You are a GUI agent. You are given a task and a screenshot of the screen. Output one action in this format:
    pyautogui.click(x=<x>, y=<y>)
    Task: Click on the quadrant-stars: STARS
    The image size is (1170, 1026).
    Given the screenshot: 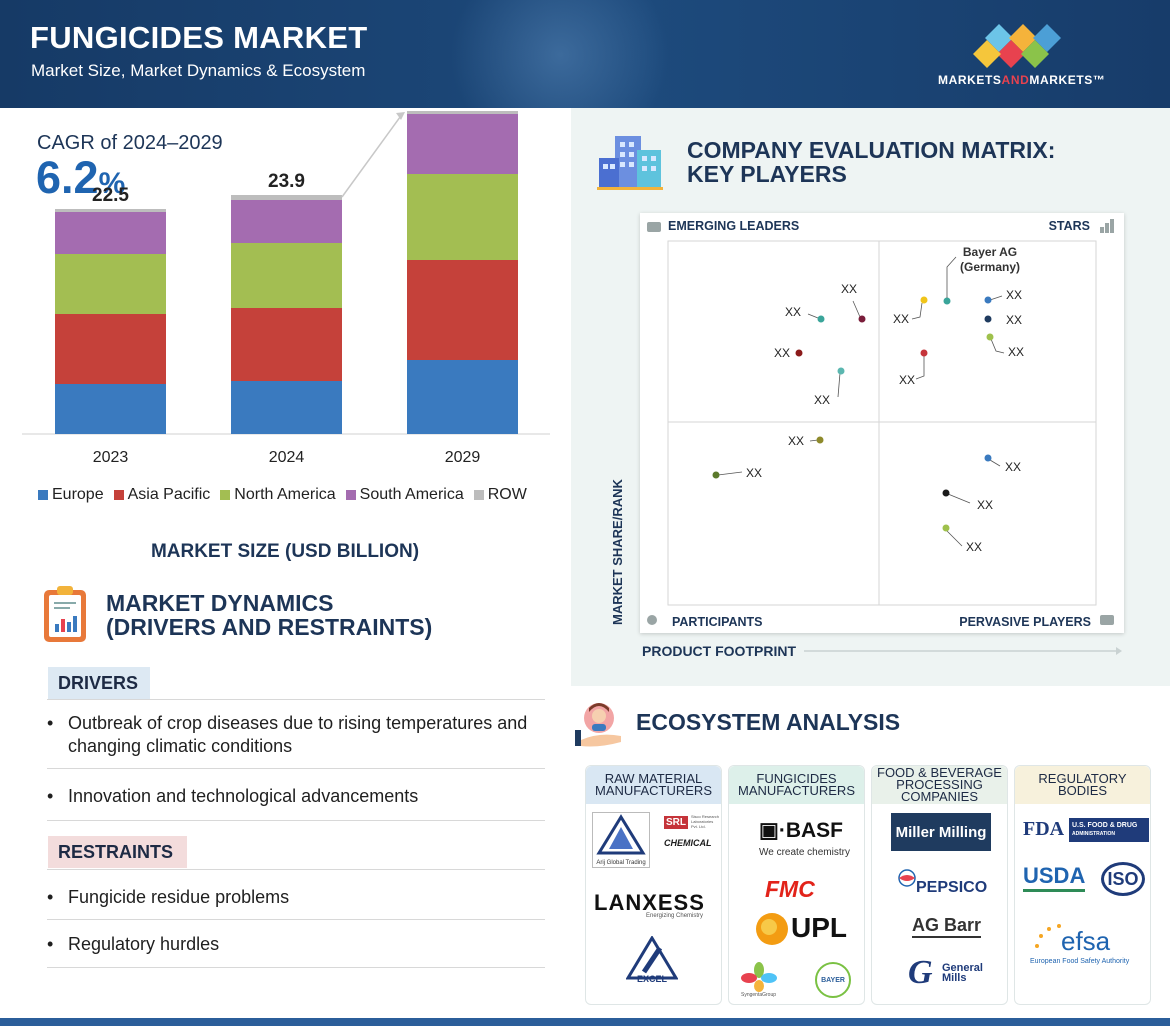 What is the action you would take?
    pyautogui.click(x=1069, y=226)
    